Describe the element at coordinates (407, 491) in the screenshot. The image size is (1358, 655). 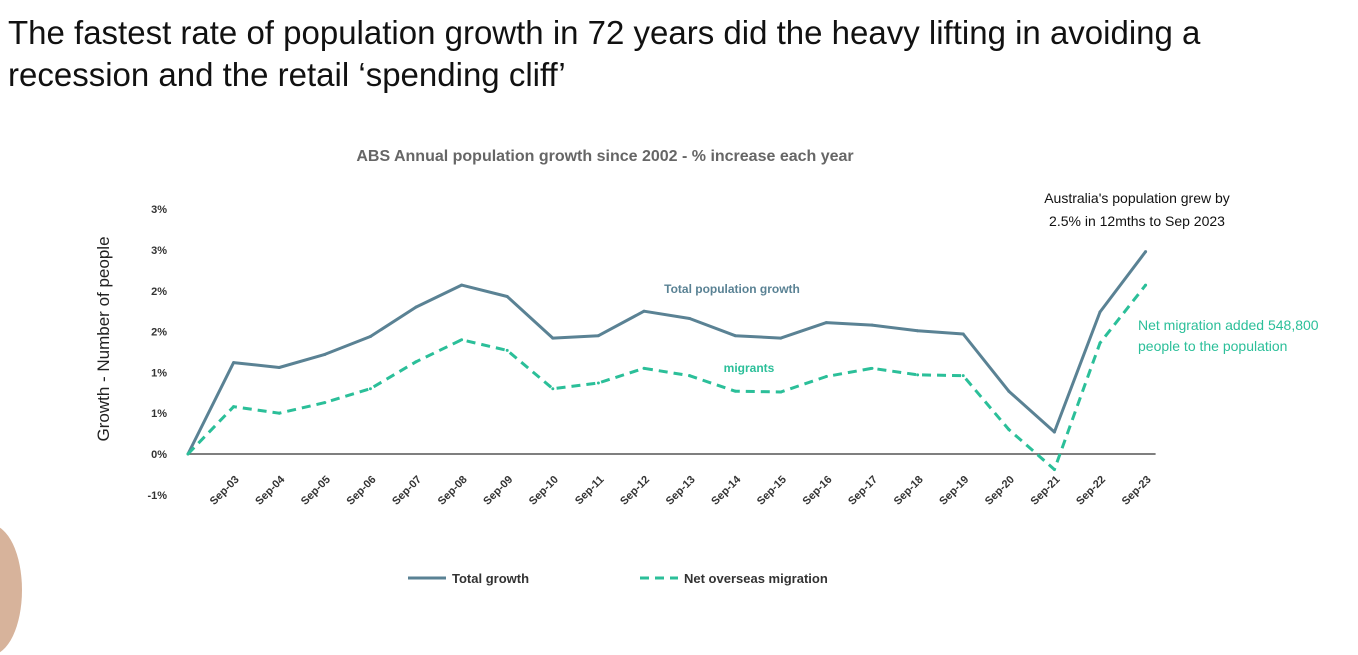
I see `x-tick-label: Sep-07` at that location.